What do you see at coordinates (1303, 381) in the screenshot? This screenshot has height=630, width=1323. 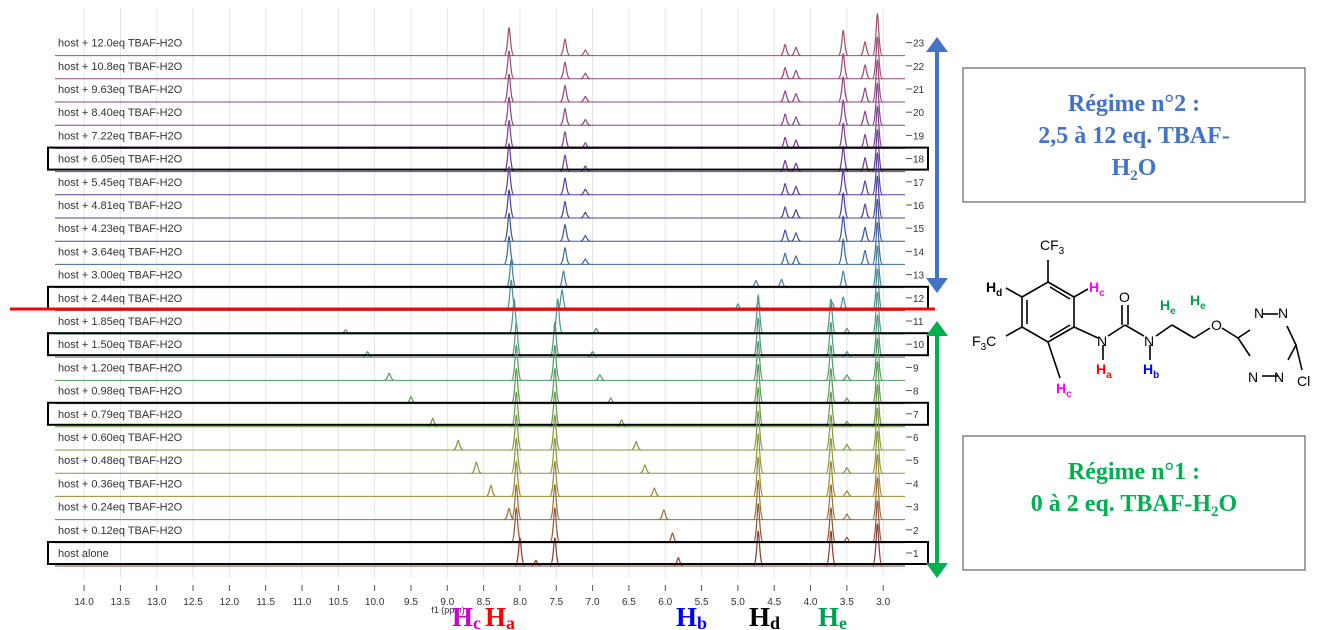 I see `atom: Cl` at bounding box center [1303, 381].